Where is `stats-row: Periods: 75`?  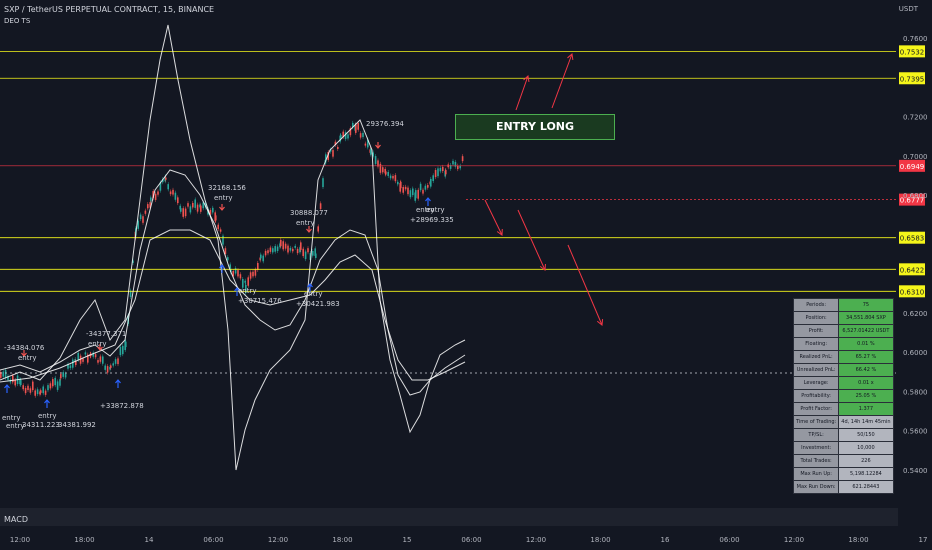
stats-row: Periods: 75 is located at coordinates (843, 305).